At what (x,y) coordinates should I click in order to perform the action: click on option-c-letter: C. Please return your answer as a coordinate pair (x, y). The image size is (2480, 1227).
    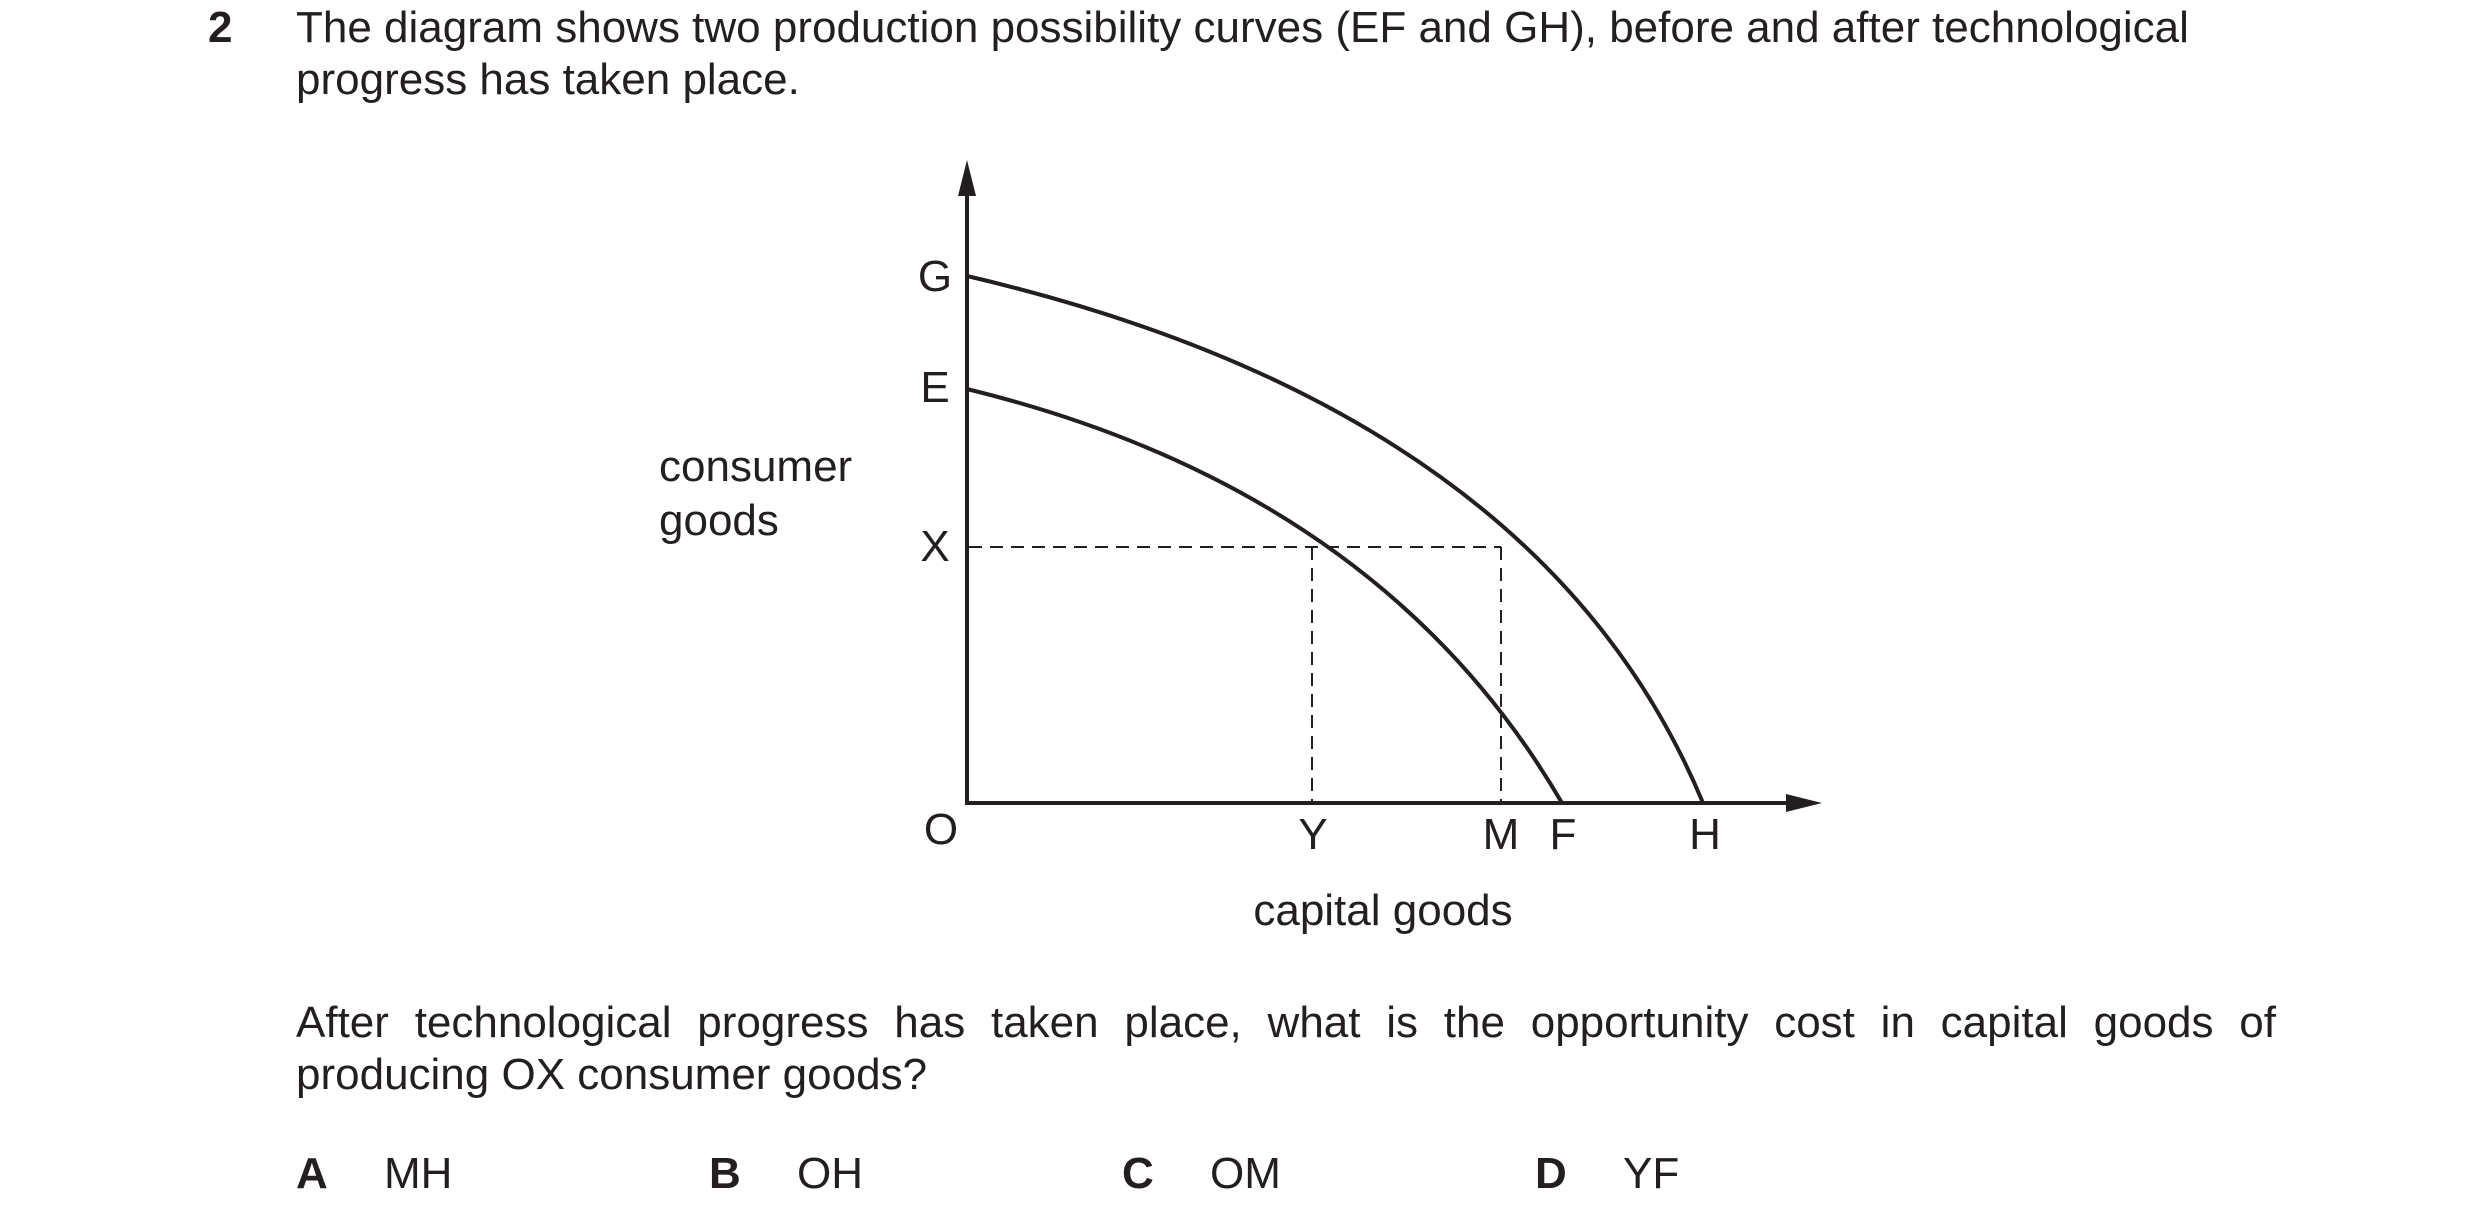
    Looking at the image, I should click on (1138, 1173).